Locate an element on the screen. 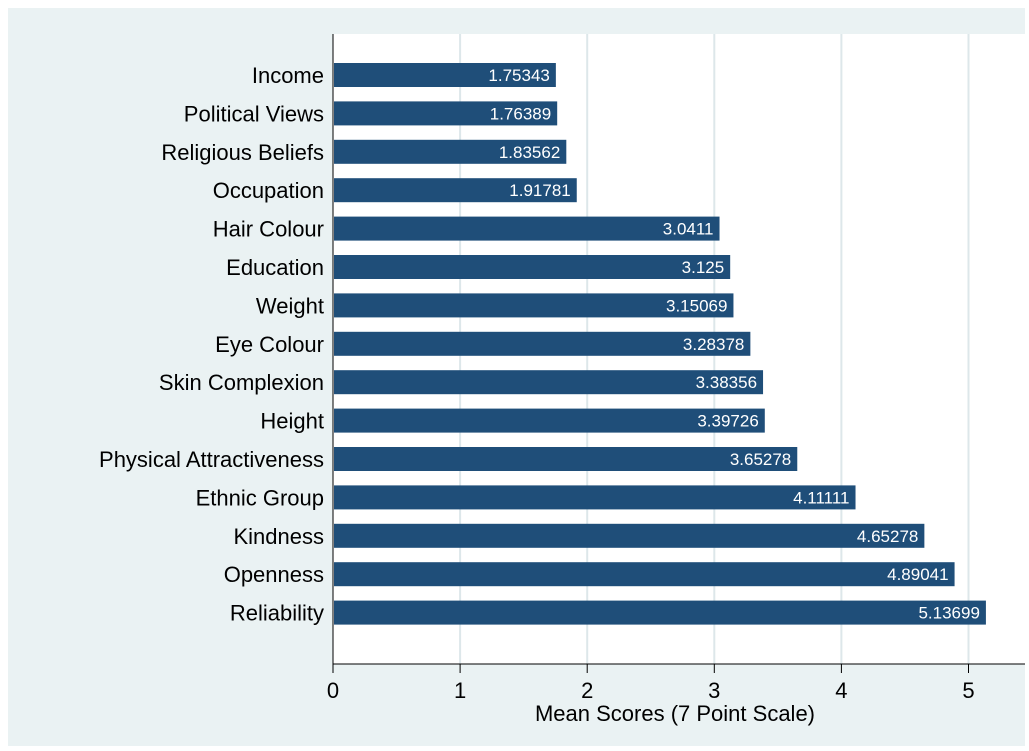  bar-value-label: 3.15069 is located at coordinates (696, 305).